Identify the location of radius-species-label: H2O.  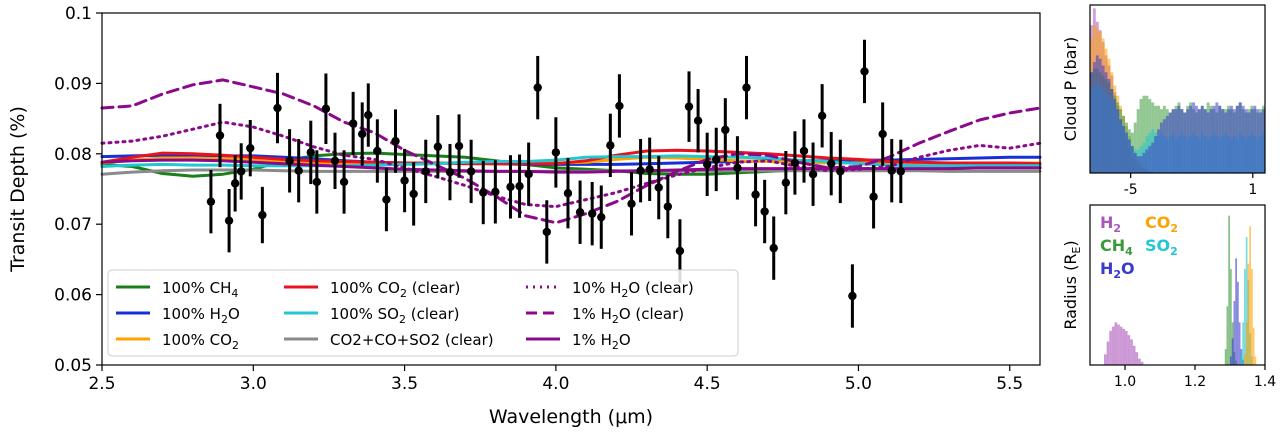
(1117, 270).